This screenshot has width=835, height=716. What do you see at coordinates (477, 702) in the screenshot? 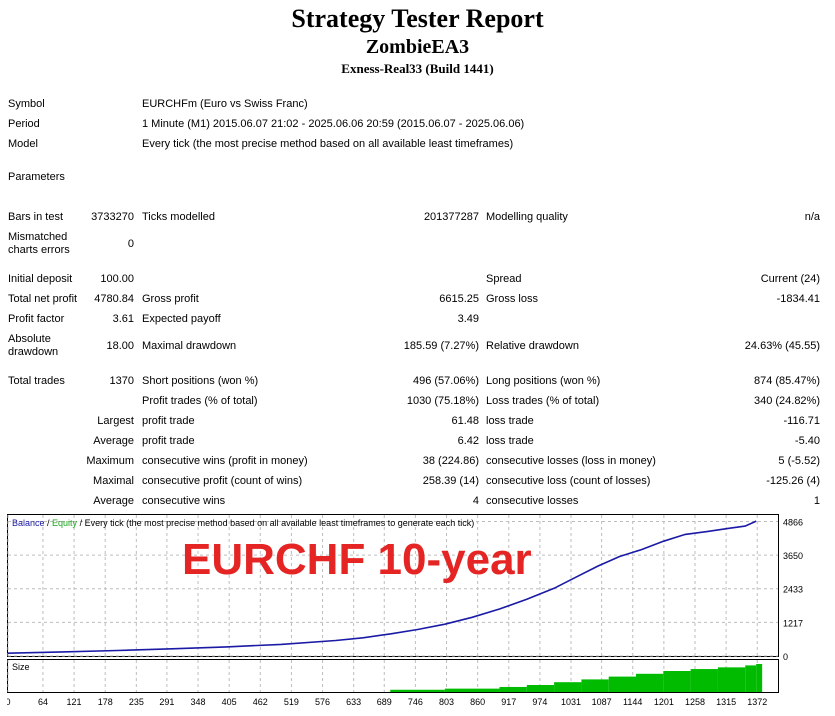
I see `x-tick-label: 860` at bounding box center [477, 702].